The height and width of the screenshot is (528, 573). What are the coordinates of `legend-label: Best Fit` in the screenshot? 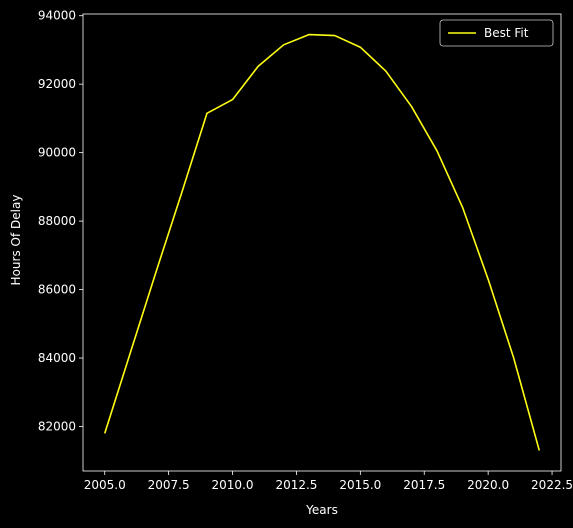 It's located at (506, 33).